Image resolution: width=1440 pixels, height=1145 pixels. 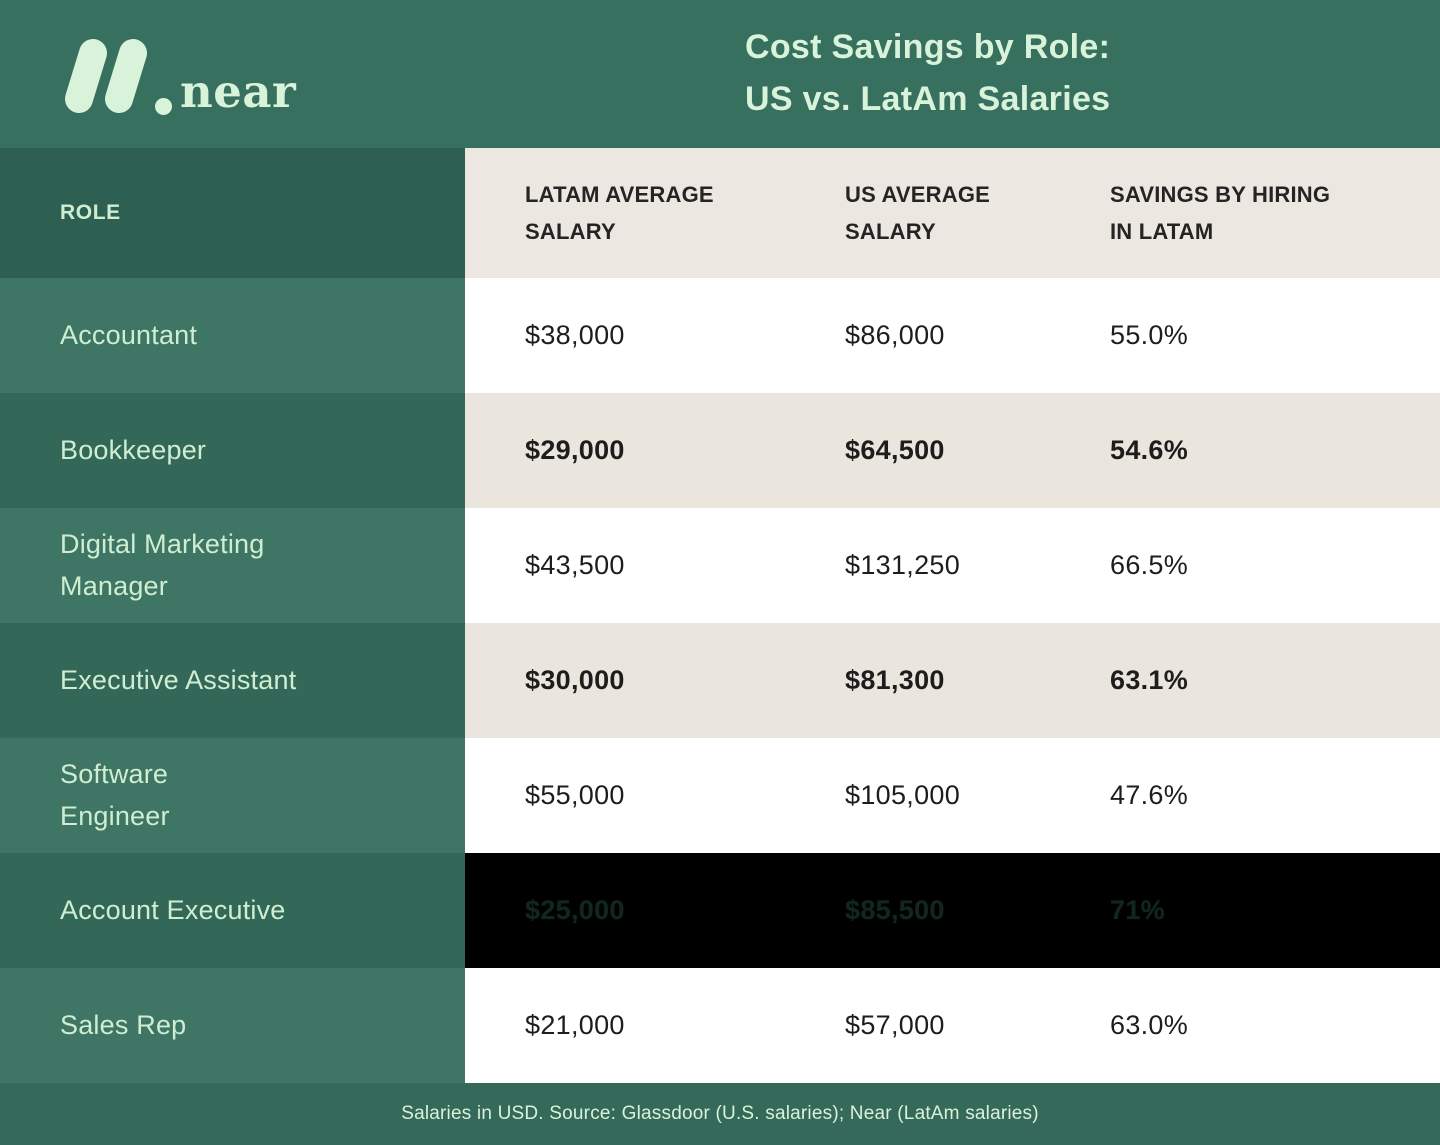 I want to click on column-header-savings: SAVINGS BY HIRING IN LATAM, so click(x=1275, y=213).